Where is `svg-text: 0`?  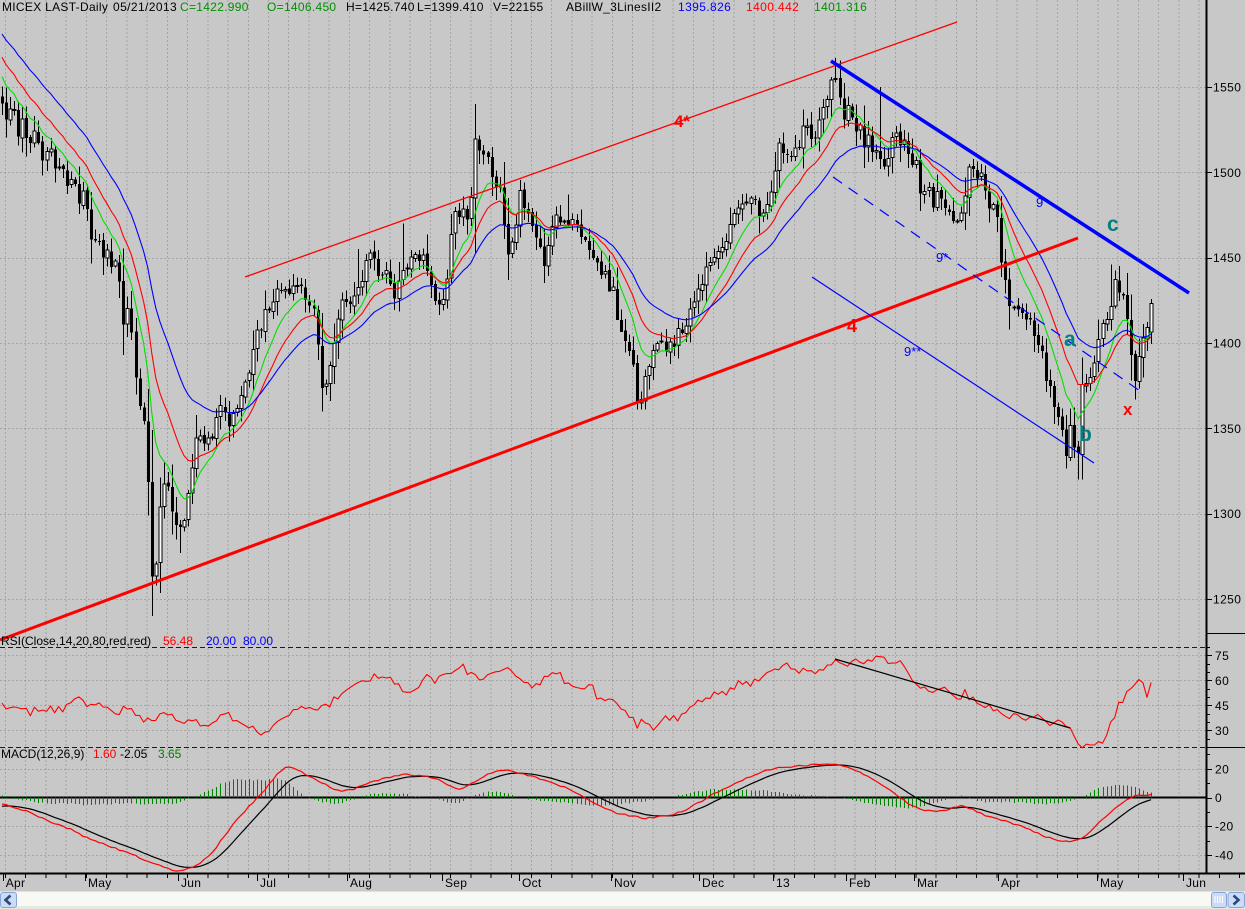 svg-text: 0 is located at coordinates (1218, 798).